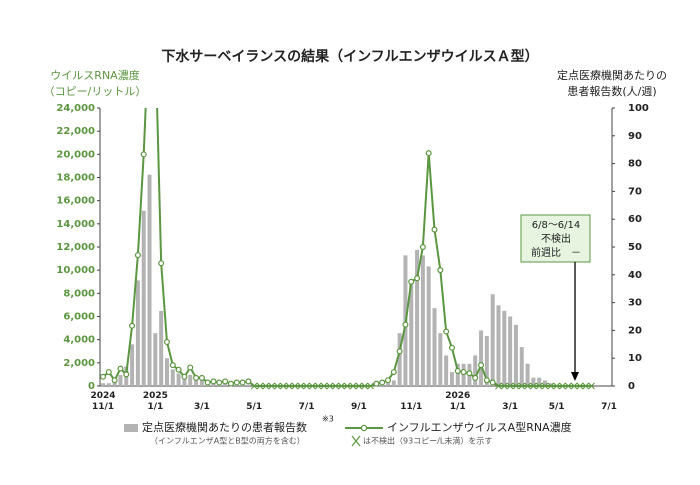  I want to click on y2-tick-label: 0, so click(631, 386).